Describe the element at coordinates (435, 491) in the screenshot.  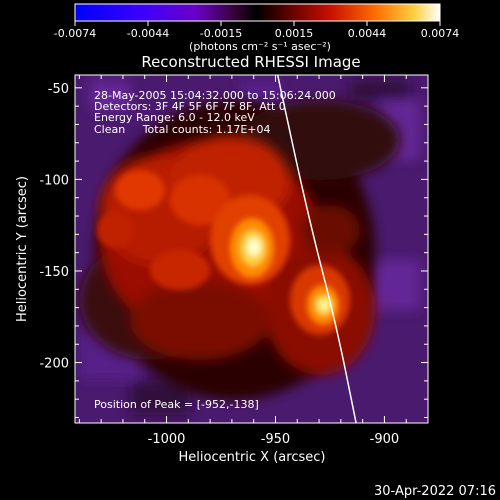
I see `footer-timestamp: 30-Apr-2022 07:16` at that location.